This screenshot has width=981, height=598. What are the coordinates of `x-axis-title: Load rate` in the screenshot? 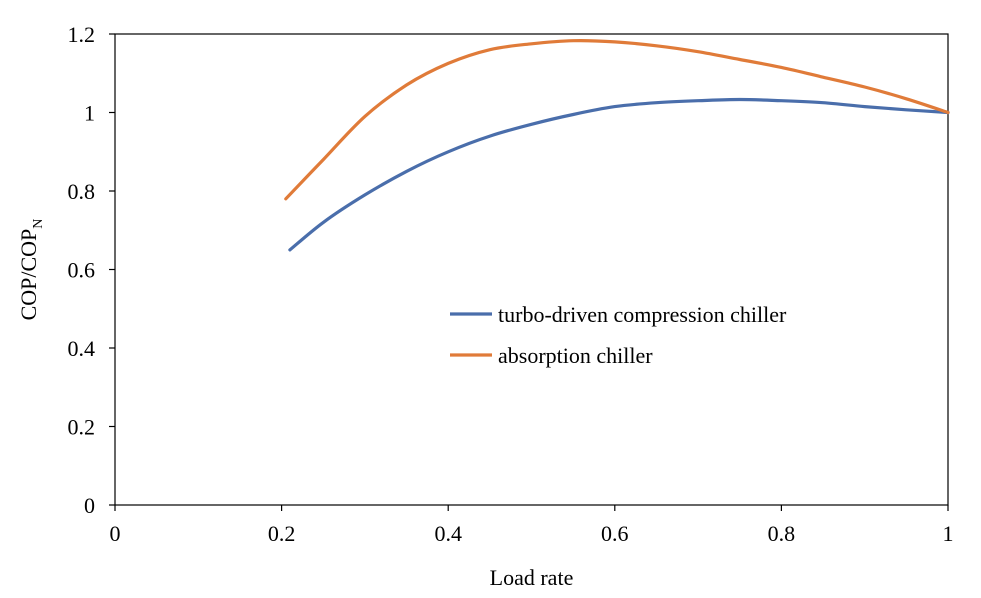 It's located at (532, 577).